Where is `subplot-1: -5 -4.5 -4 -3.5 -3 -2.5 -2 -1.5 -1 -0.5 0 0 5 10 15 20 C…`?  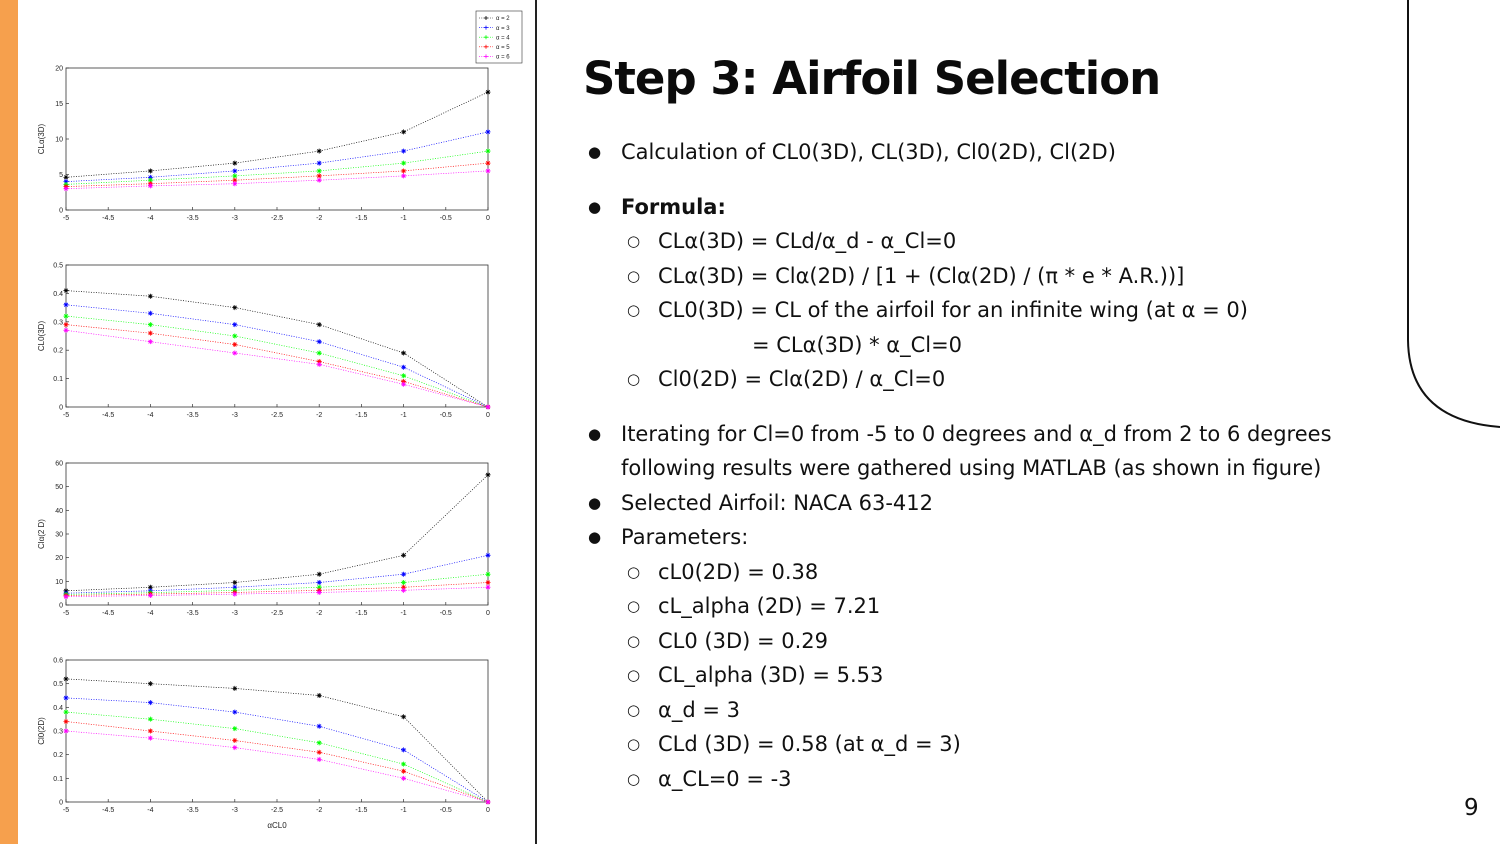 subplot-1: -5 -4.5 -4 -3.5 -3 -2.5 -2 -1.5 -1 -0.5 0 0 5 10 15 20 C… is located at coordinates (280, 116).